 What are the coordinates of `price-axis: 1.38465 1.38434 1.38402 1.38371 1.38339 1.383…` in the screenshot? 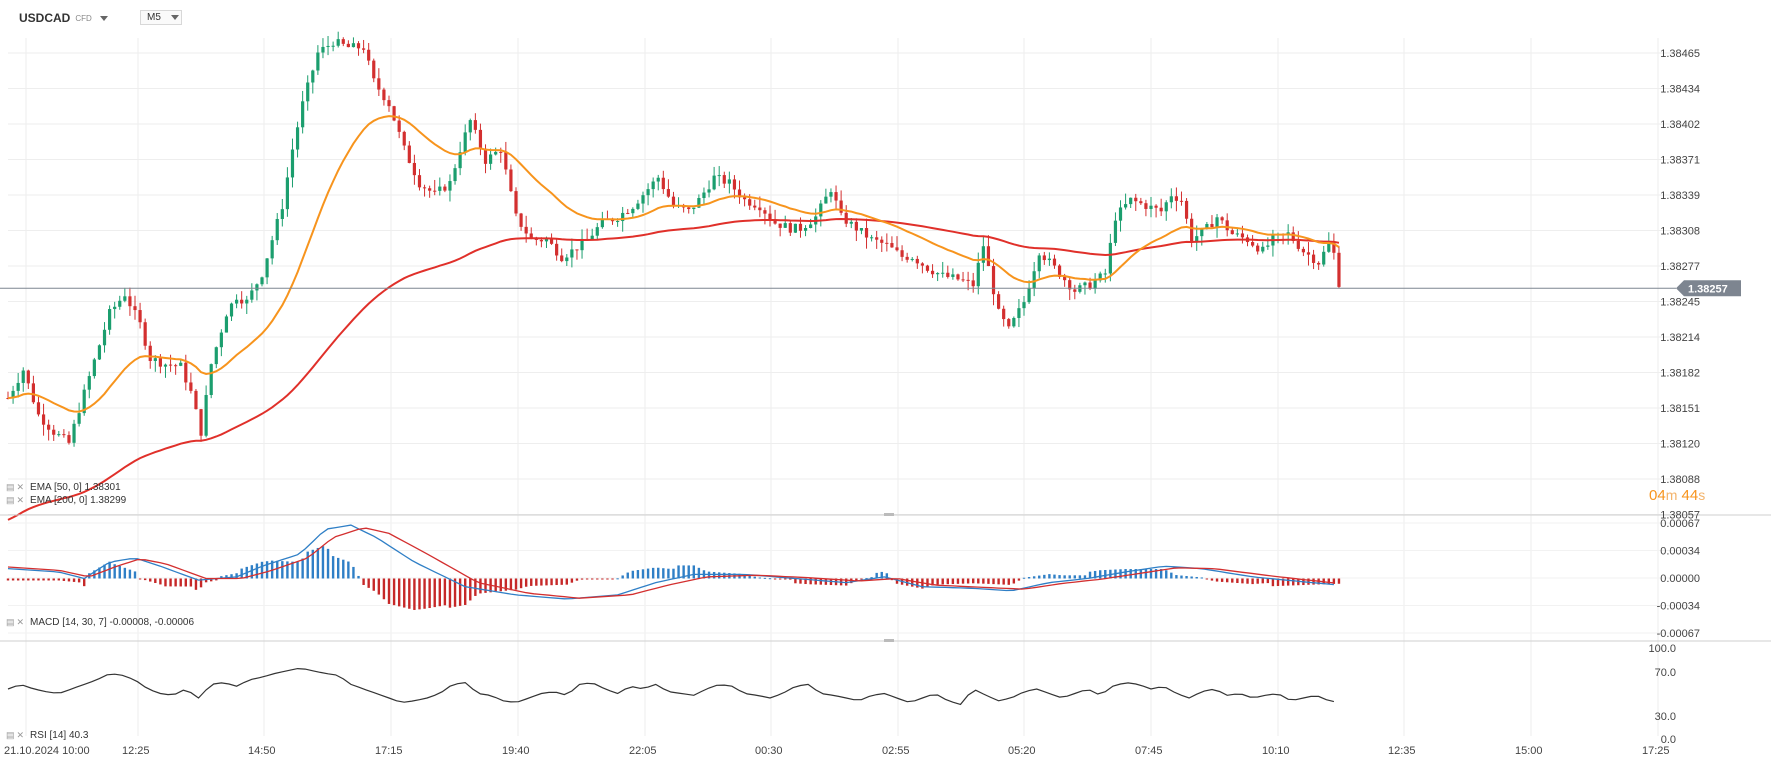 It's located at (1674, 397).